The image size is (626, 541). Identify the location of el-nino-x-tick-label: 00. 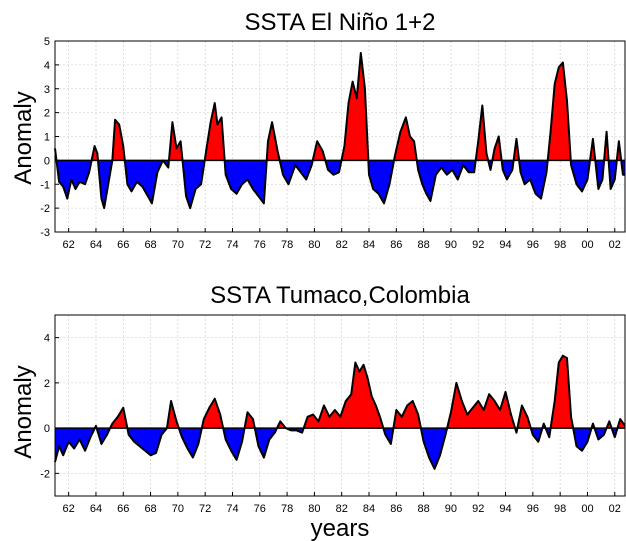
(587, 245).